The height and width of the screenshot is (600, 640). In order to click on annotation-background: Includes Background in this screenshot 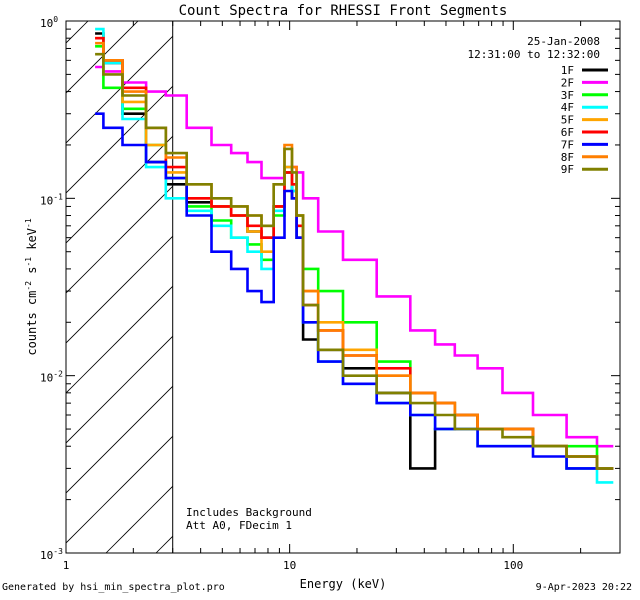, I will do `click(249, 512)`.